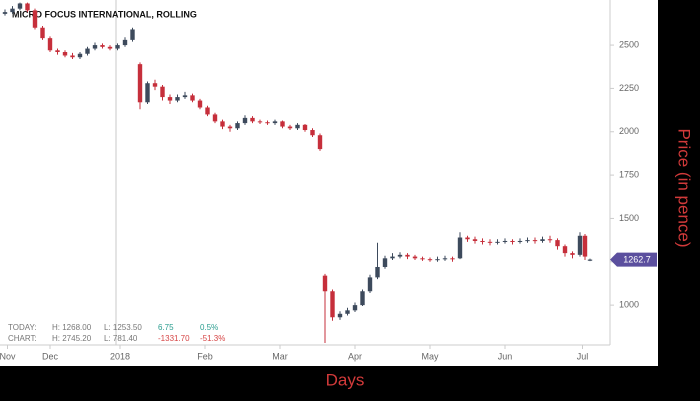 The height and width of the screenshot is (401, 700). What do you see at coordinates (629, 88) in the screenshot?
I see `y-tick-label: 2250` at bounding box center [629, 88].